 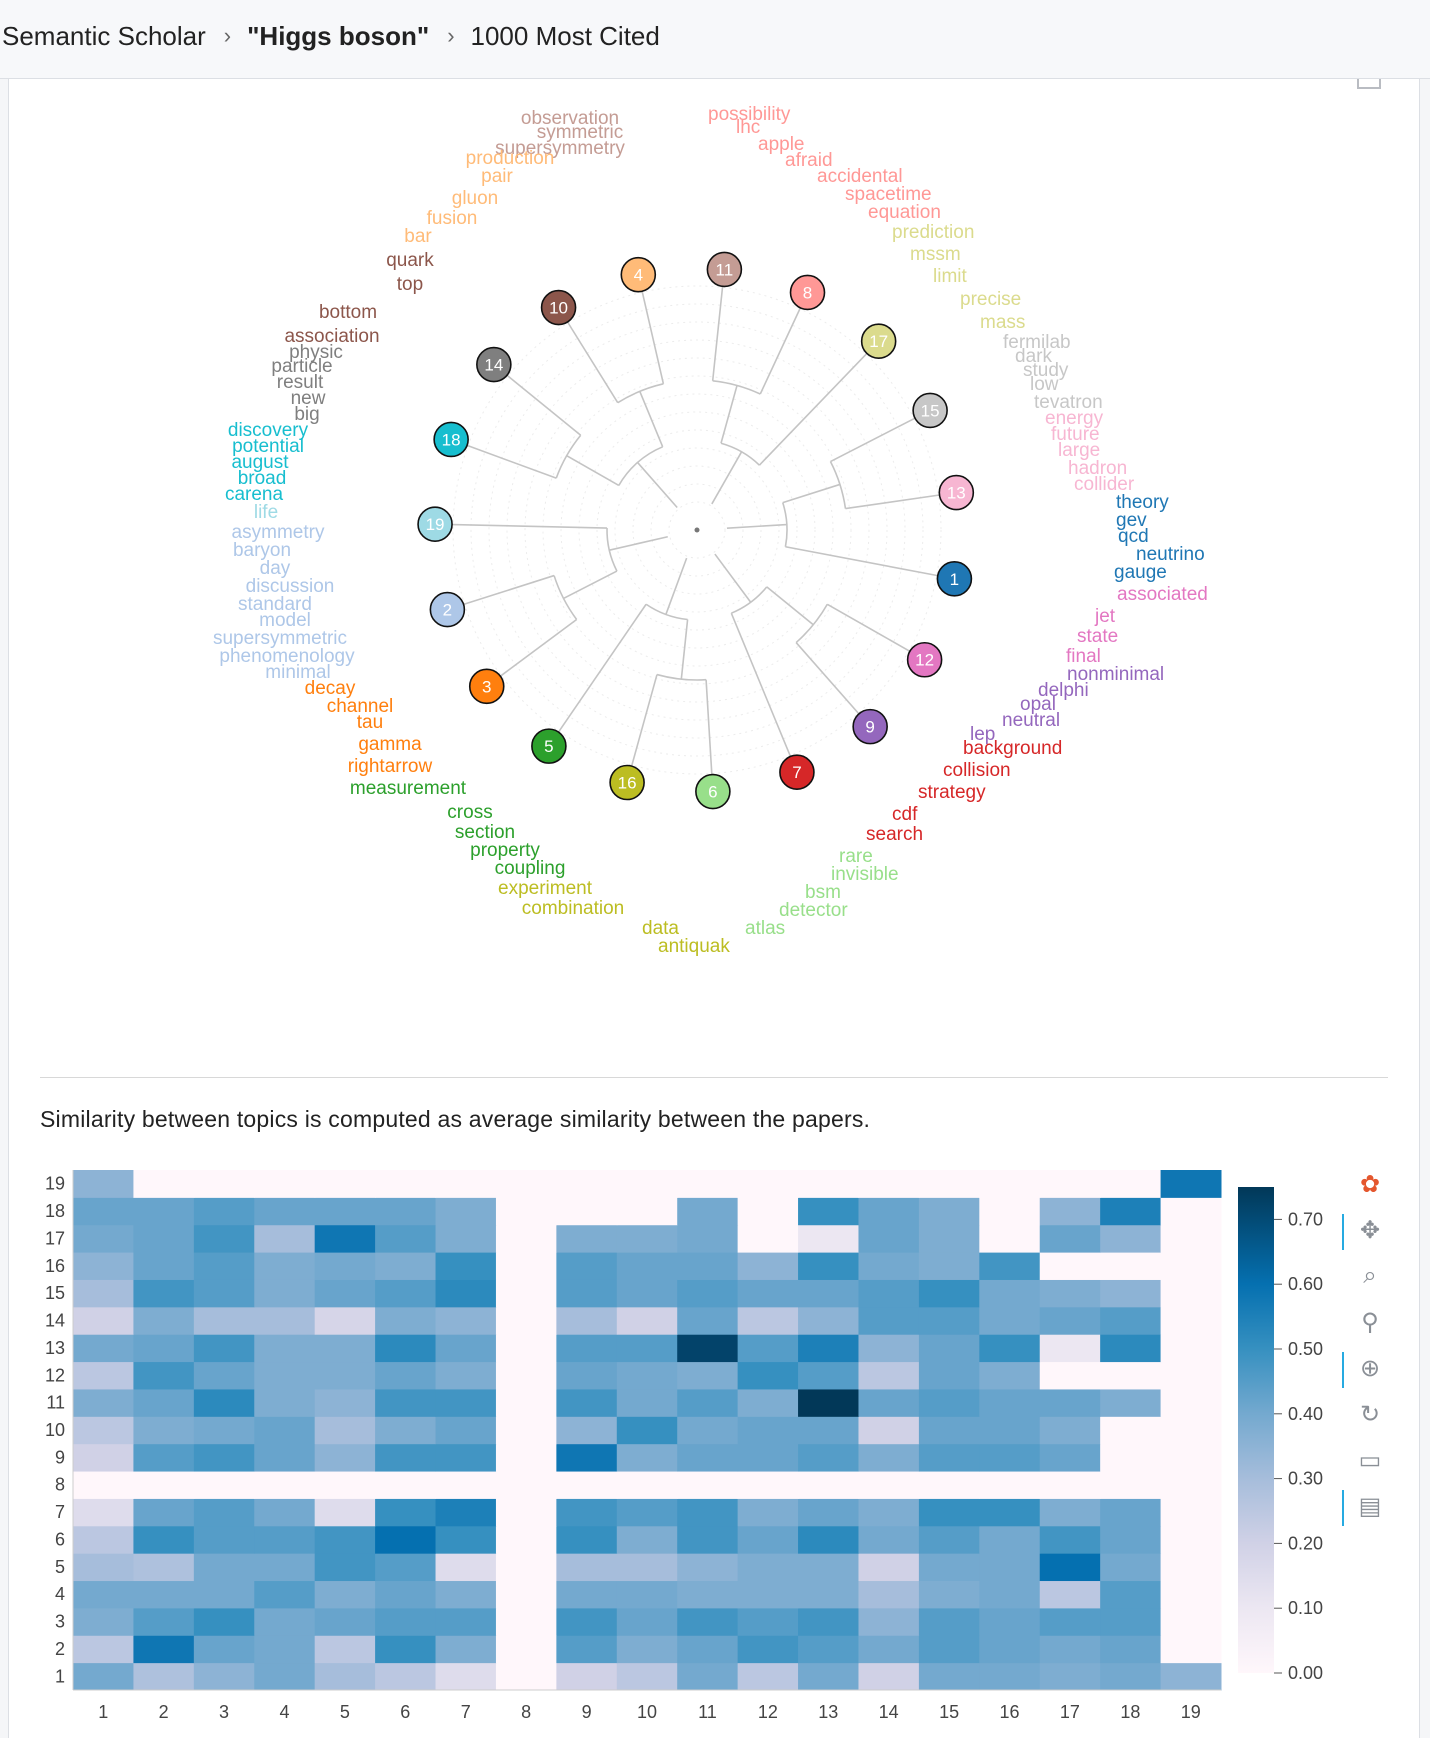 What do you see at coordinates (1370, 1184) in the screenshot?
I see `bokeh-logo-icon: ✿` at bounding box center [1370, 1184].